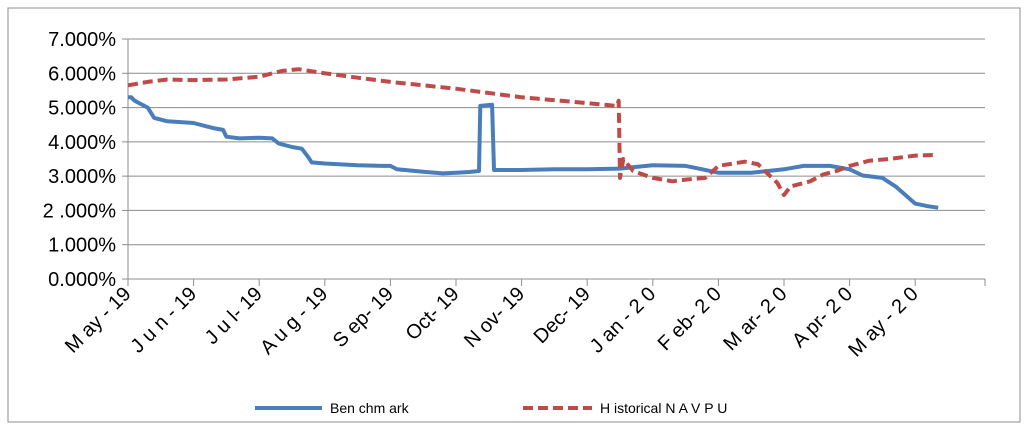  Describe the element at coordinates (82, 280) in the screenshot. I see `y-tick-label: 0.000%` at that location.